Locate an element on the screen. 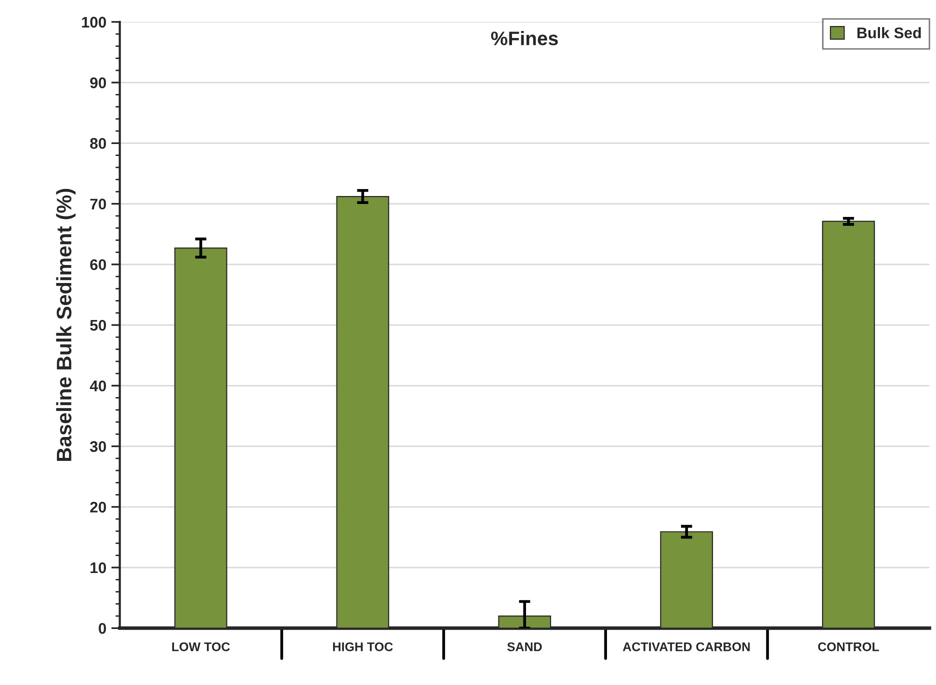 The width and height of the screenshot is (936, 685). y-tick-label: 70 is located at coordinates (98, 204).